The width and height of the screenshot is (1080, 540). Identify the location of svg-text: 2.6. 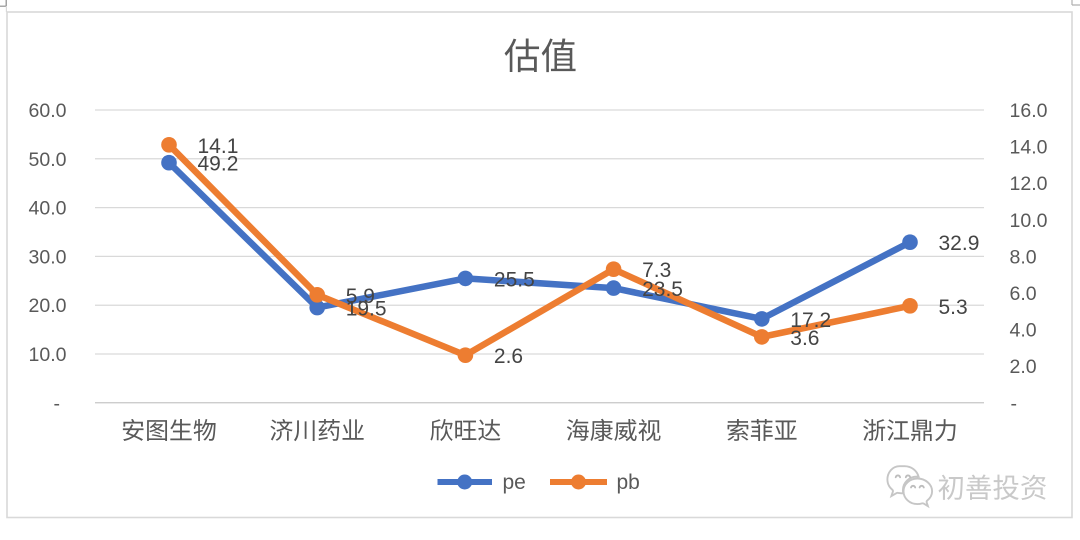
(508, 356).